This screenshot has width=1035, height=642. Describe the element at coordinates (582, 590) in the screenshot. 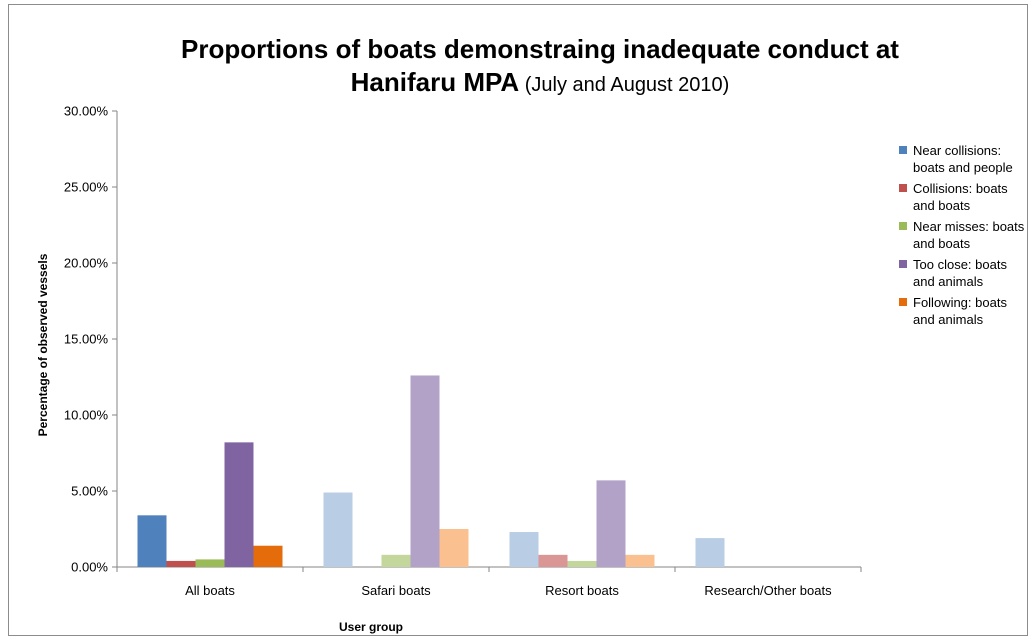

I see `x-tick-label: Resort boats` at that location.